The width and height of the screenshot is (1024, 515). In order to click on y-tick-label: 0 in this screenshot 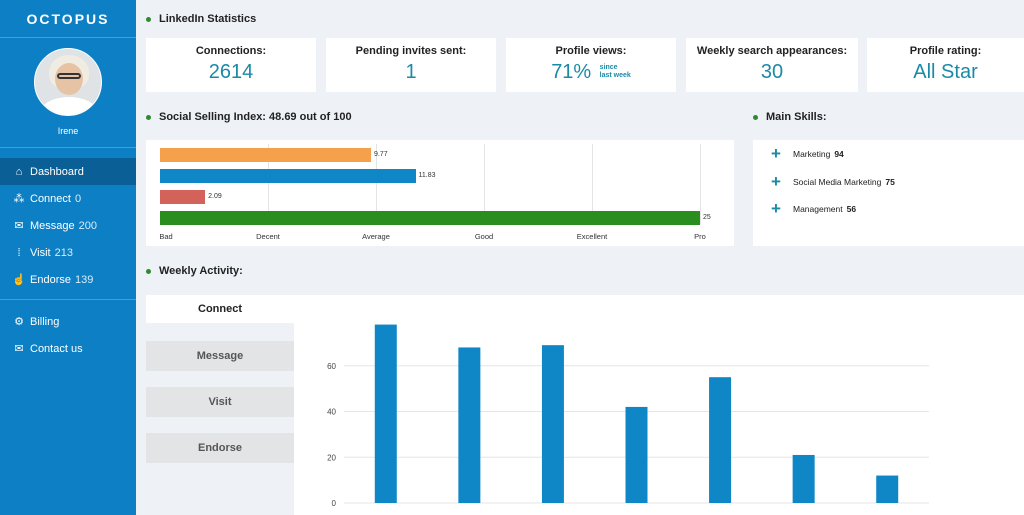, I will do `click(334, 503)`.